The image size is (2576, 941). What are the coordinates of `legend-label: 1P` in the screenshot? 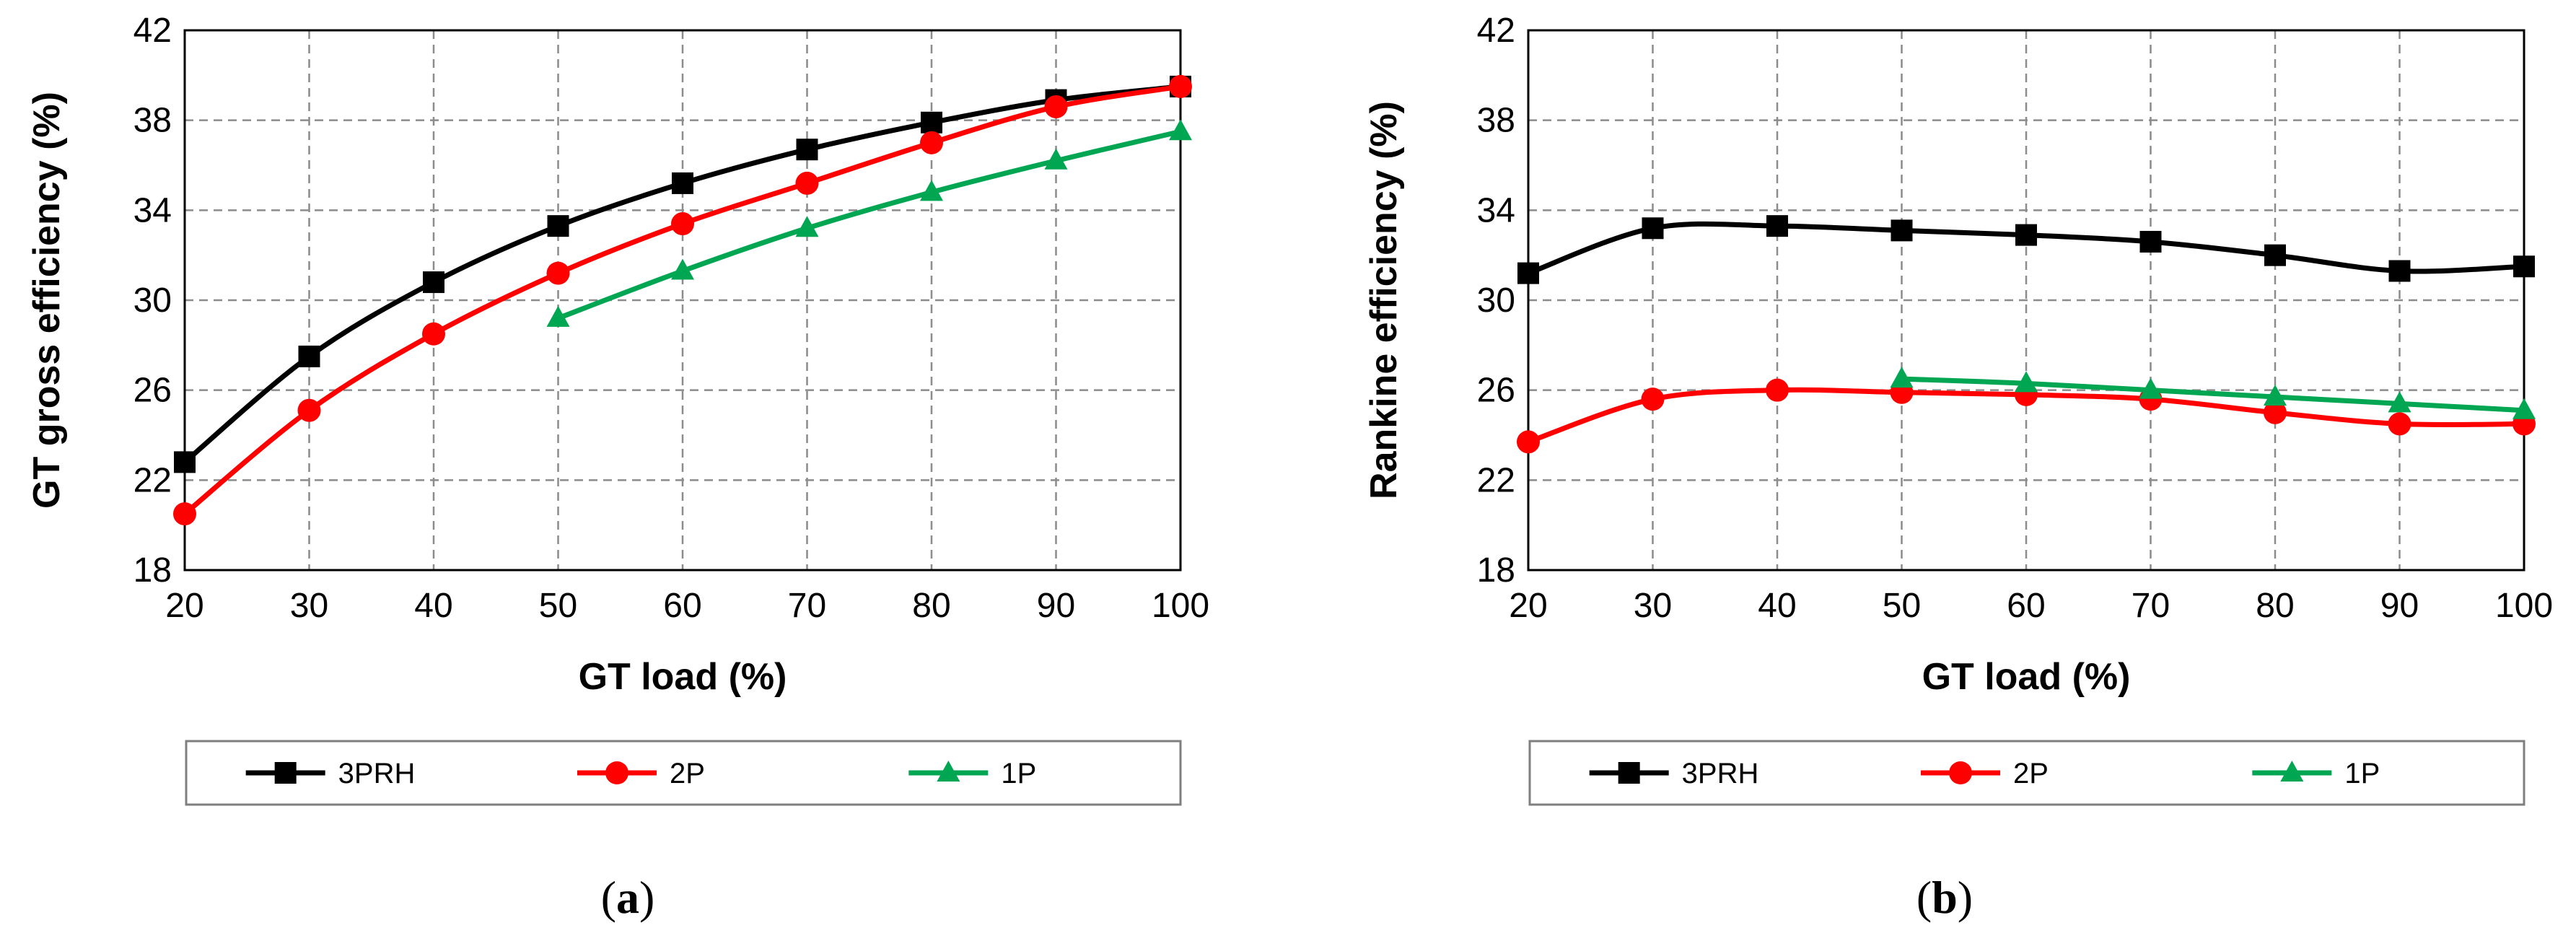 It's located at (2362, 774).